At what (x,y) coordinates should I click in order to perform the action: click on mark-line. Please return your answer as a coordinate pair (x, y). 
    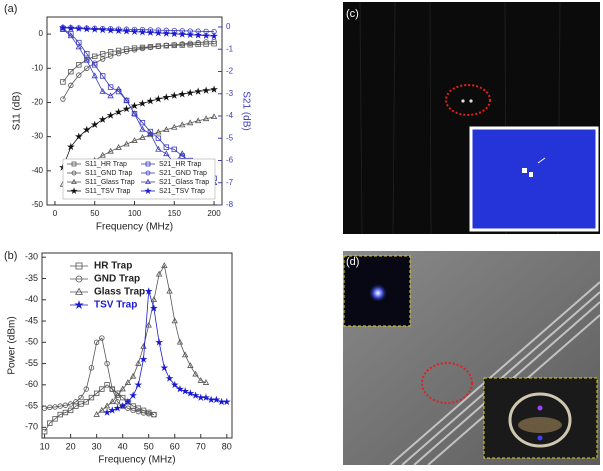
    Looking at the image, I should click on (541, 160).